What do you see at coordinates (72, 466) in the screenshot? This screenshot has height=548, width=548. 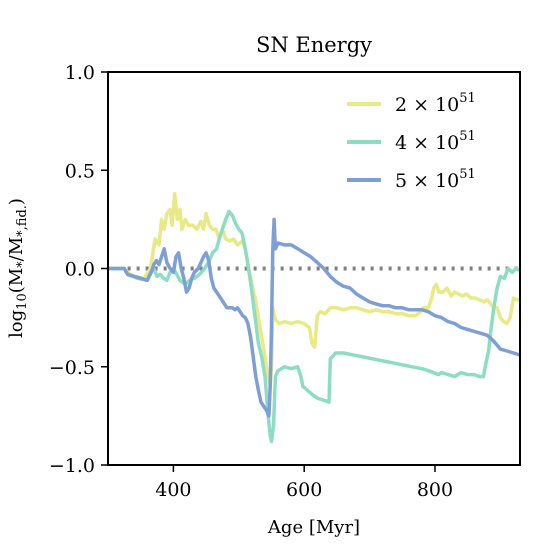 I see `y-tick-label: −1.0` at bounding box center [72, 466].